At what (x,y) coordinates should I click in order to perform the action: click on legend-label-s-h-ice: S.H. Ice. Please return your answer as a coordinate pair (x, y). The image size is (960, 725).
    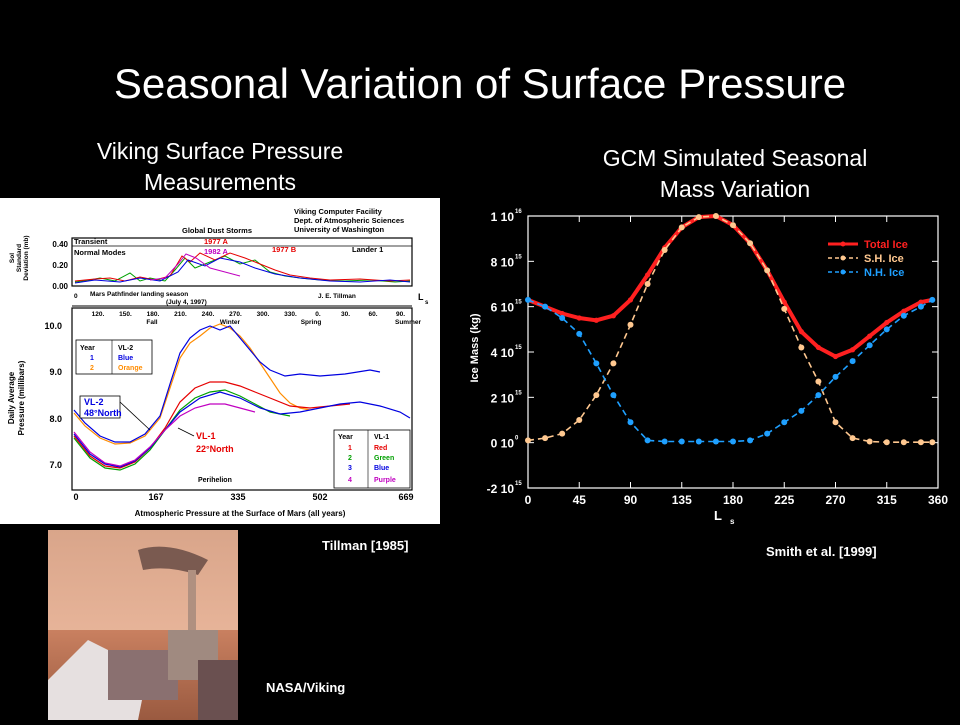
    Looking at the image, I should click on (884, 259).